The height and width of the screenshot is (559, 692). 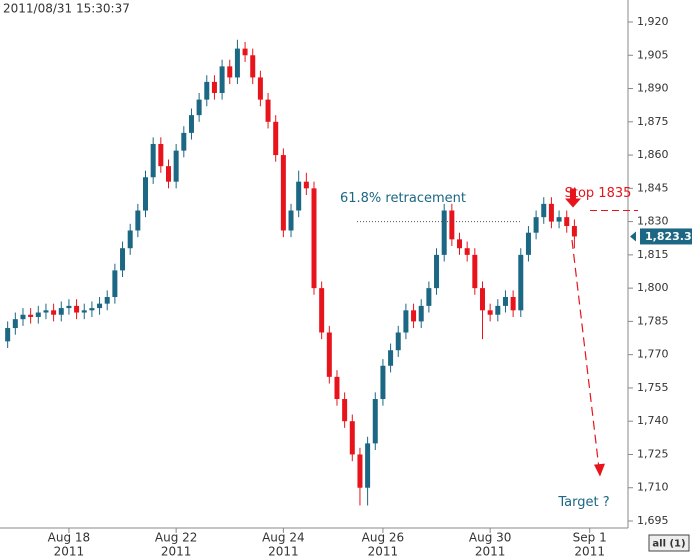 What do you see at coordinates (403, 198) in the screenshot?
I see `retracement-label: 61.8% retracement` at bounding box center [403, 198].